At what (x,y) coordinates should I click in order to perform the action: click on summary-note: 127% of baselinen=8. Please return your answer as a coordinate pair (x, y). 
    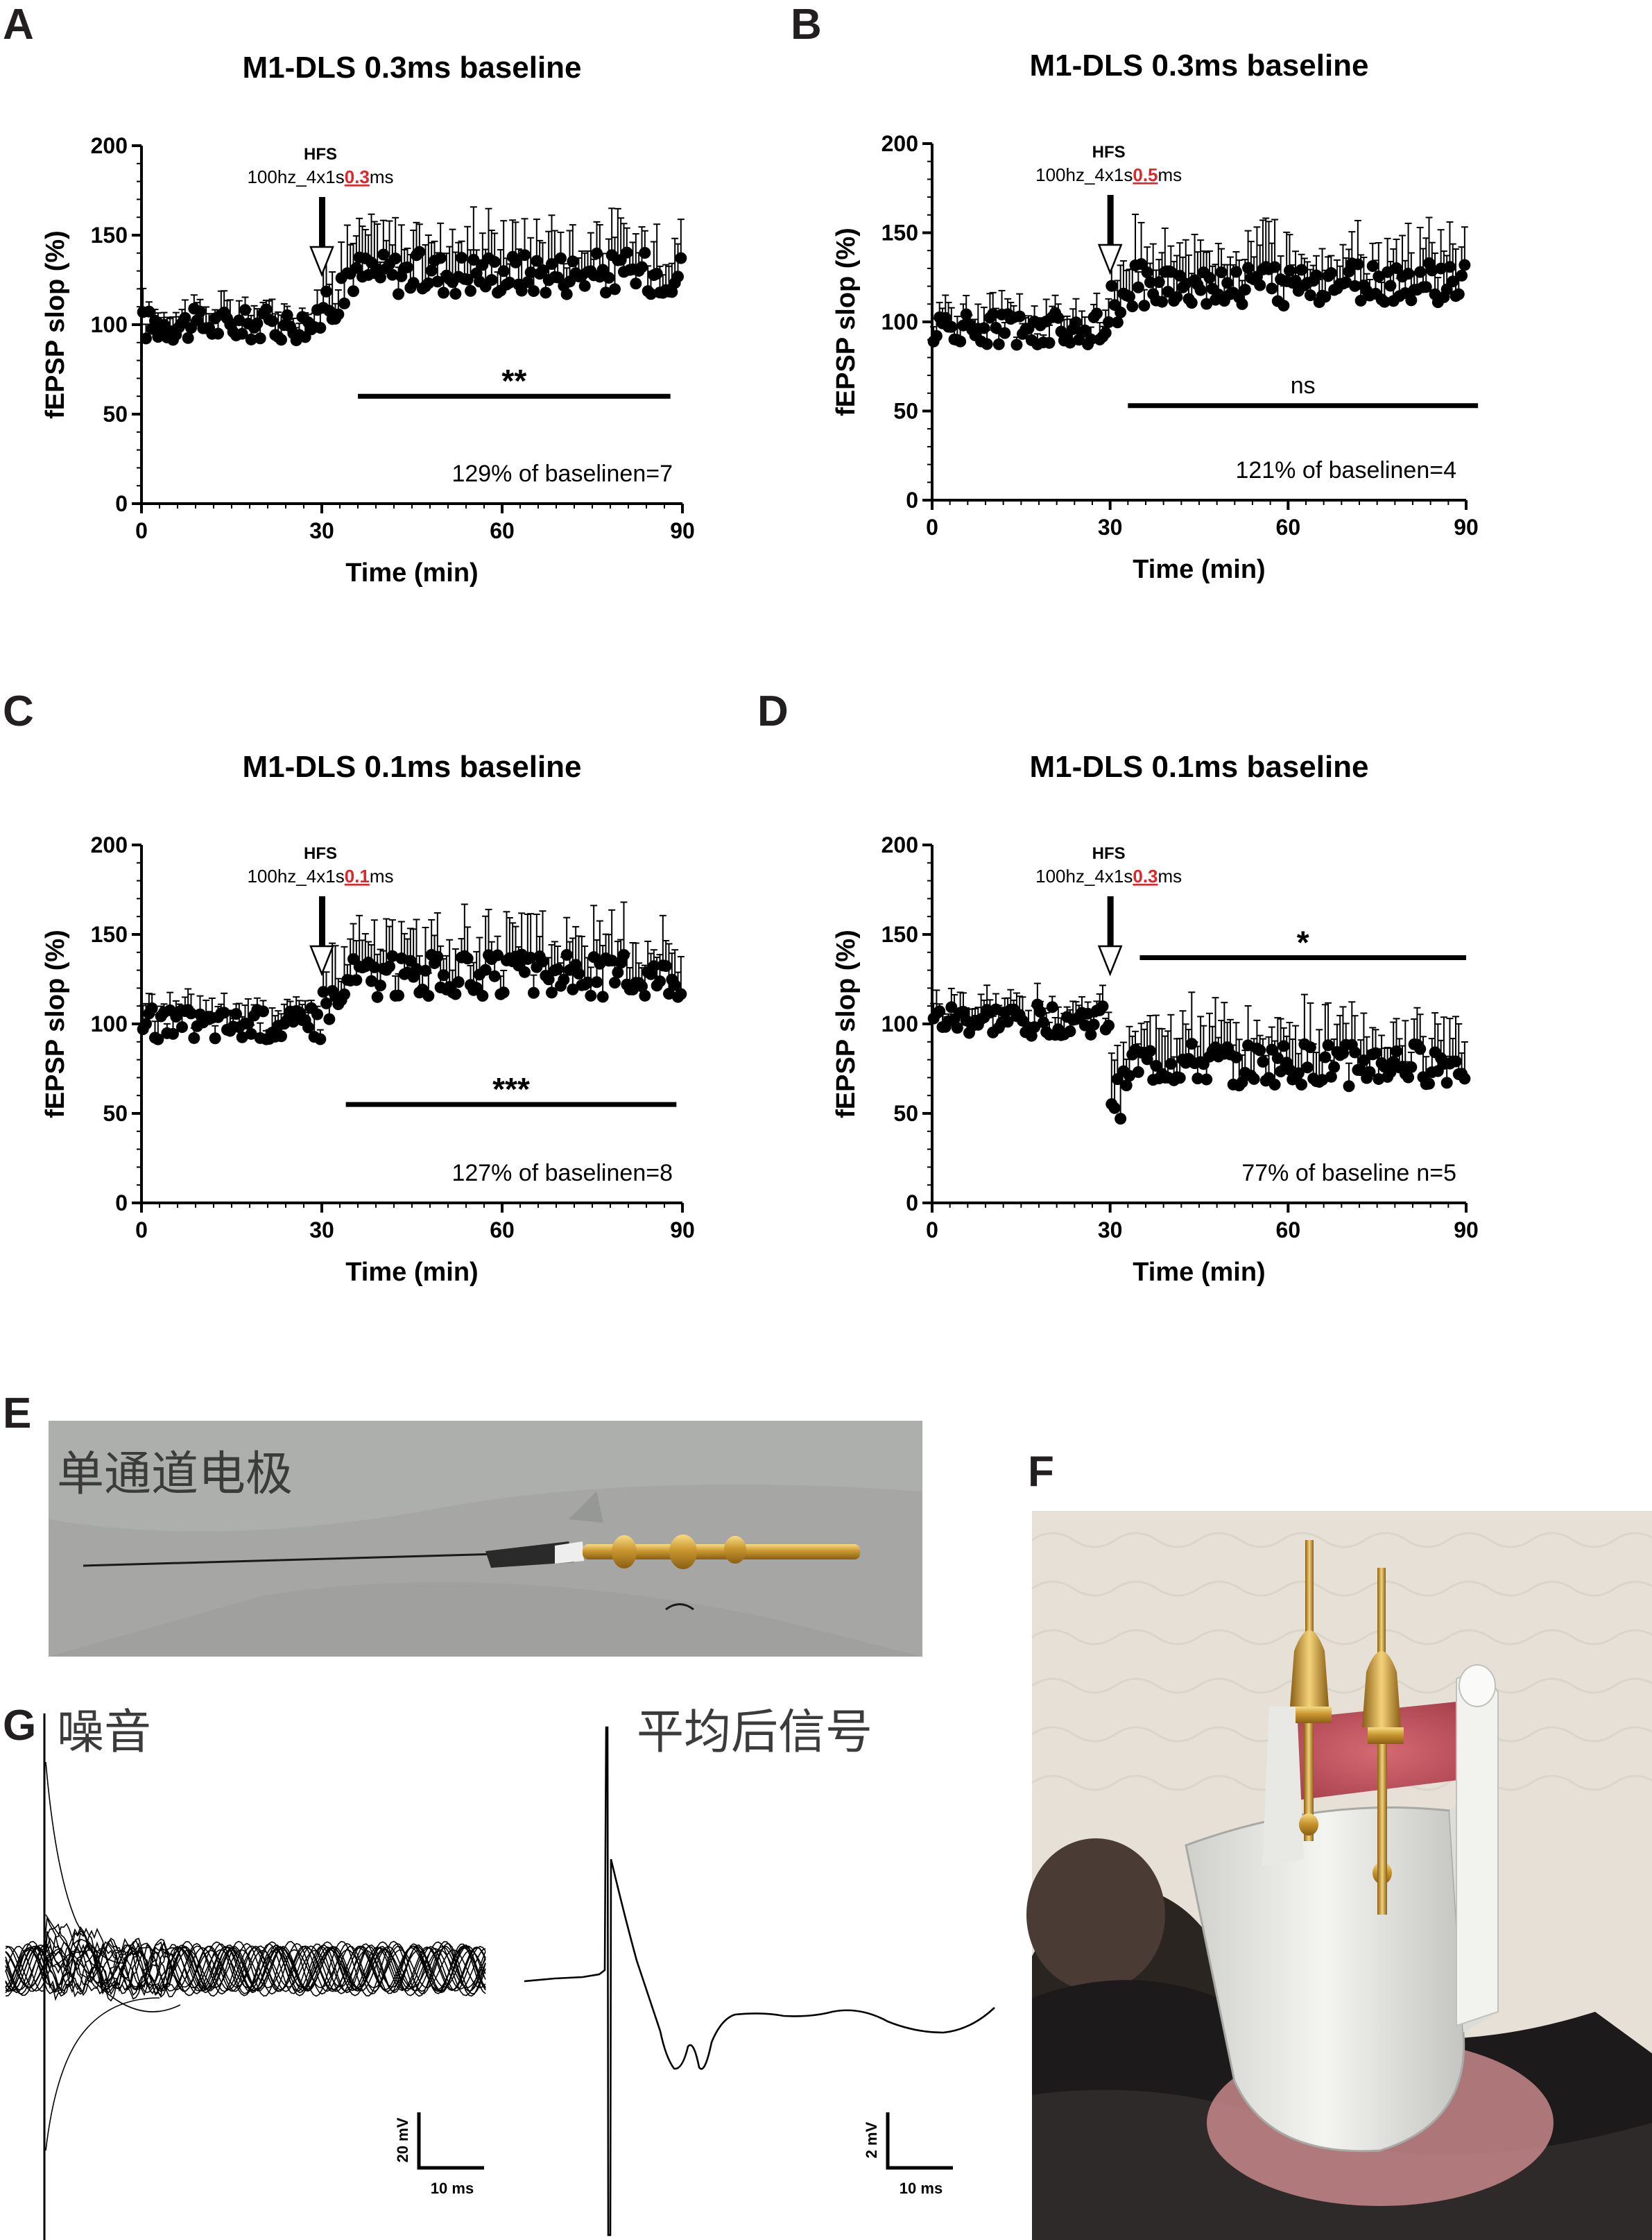
    Looking at the image, I should click on (562, 1173).